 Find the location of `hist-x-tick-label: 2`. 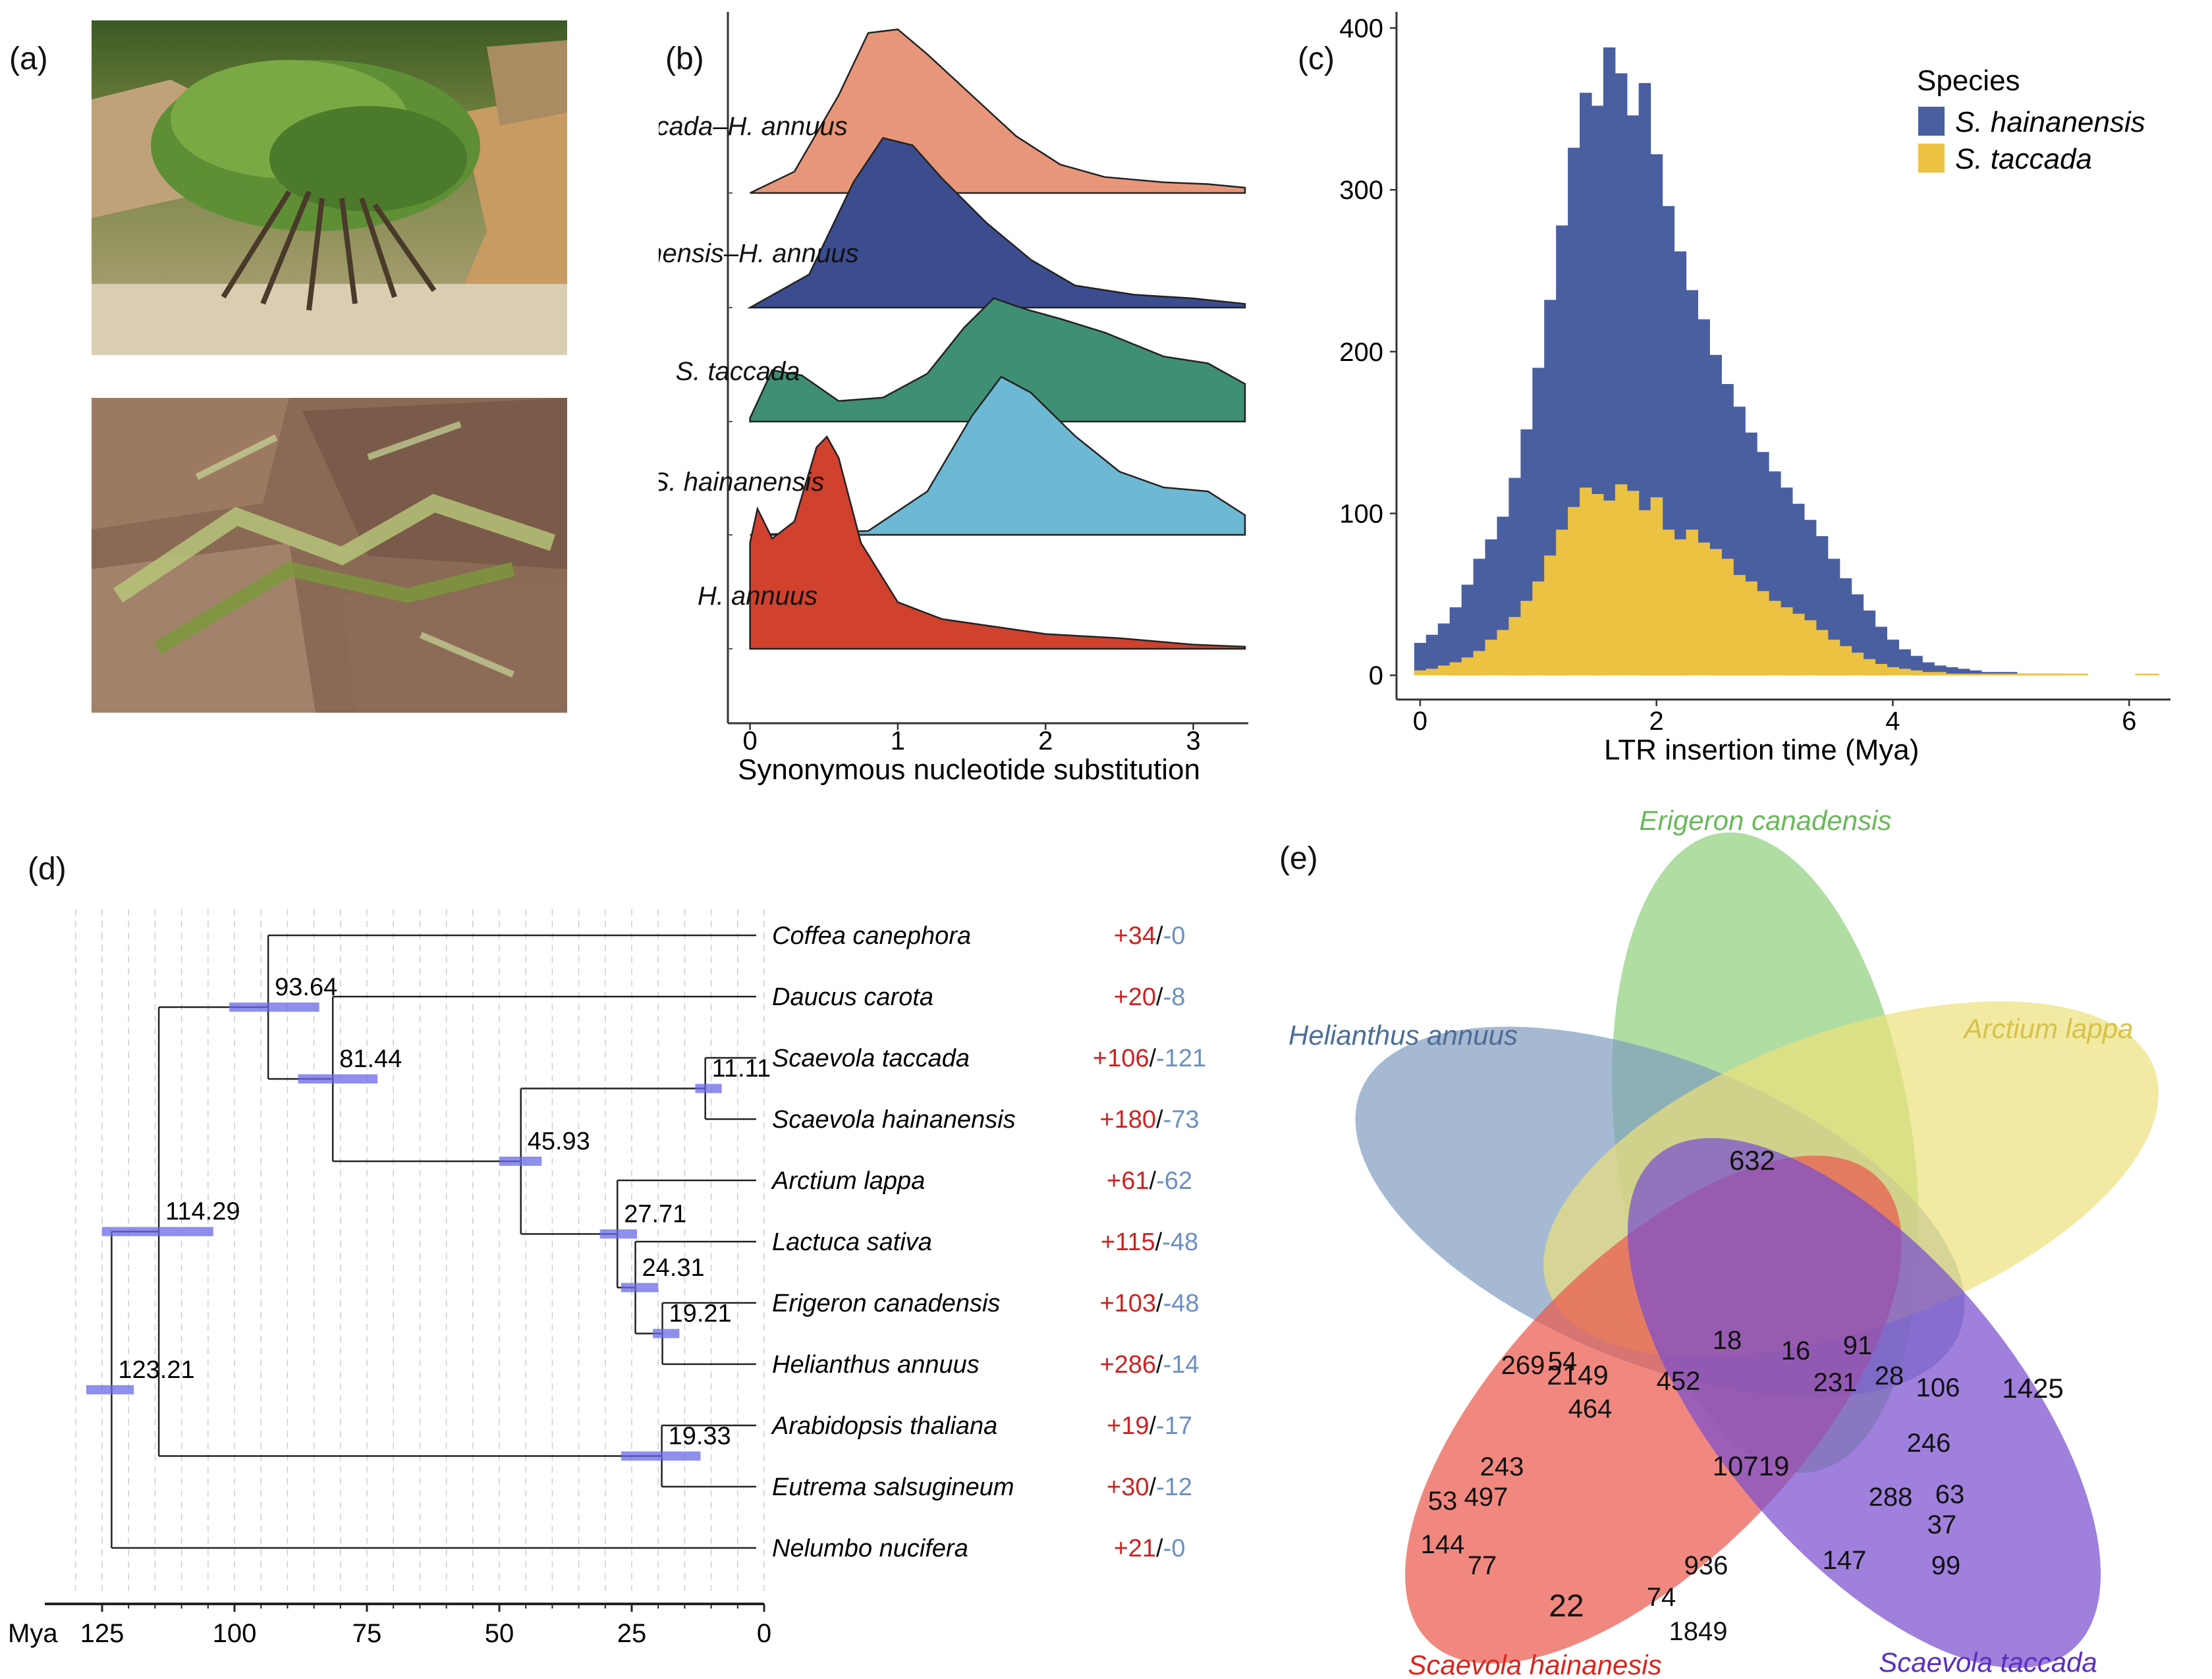

hist-x-tick-label: 2 is located at coordinates (1656, 721).